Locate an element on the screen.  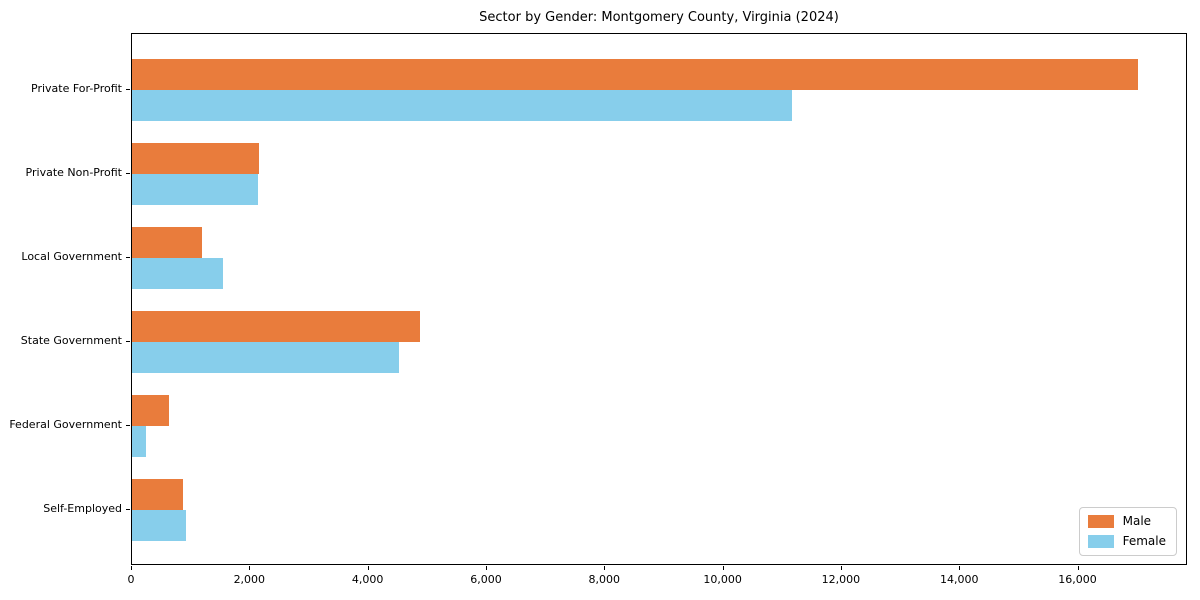
x-tick-label: 0 is located at coordinates (131, 579).